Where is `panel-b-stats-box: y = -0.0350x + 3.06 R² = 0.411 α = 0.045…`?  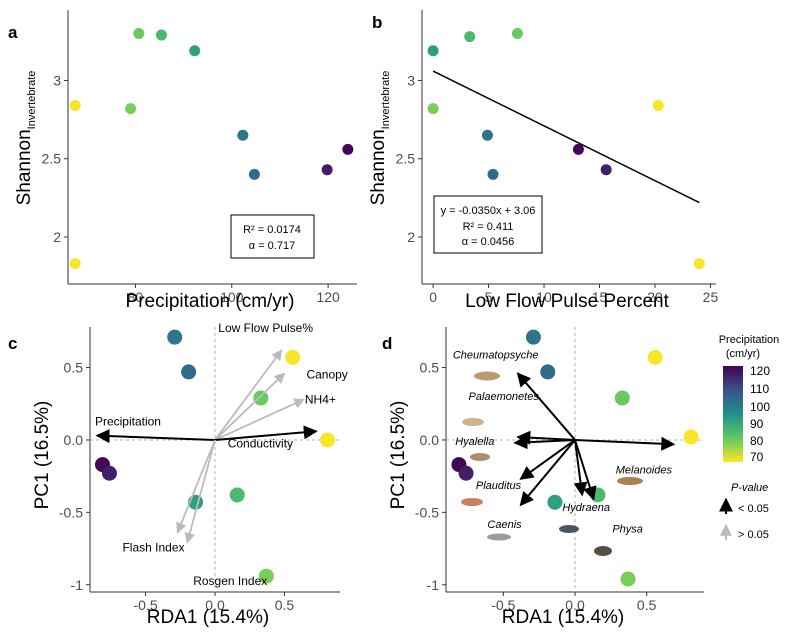
panel-b-stats-box: y = -0.0350x + 3.06 R² = 0.411 α = 0.045… is located at coordinates (488, 224).